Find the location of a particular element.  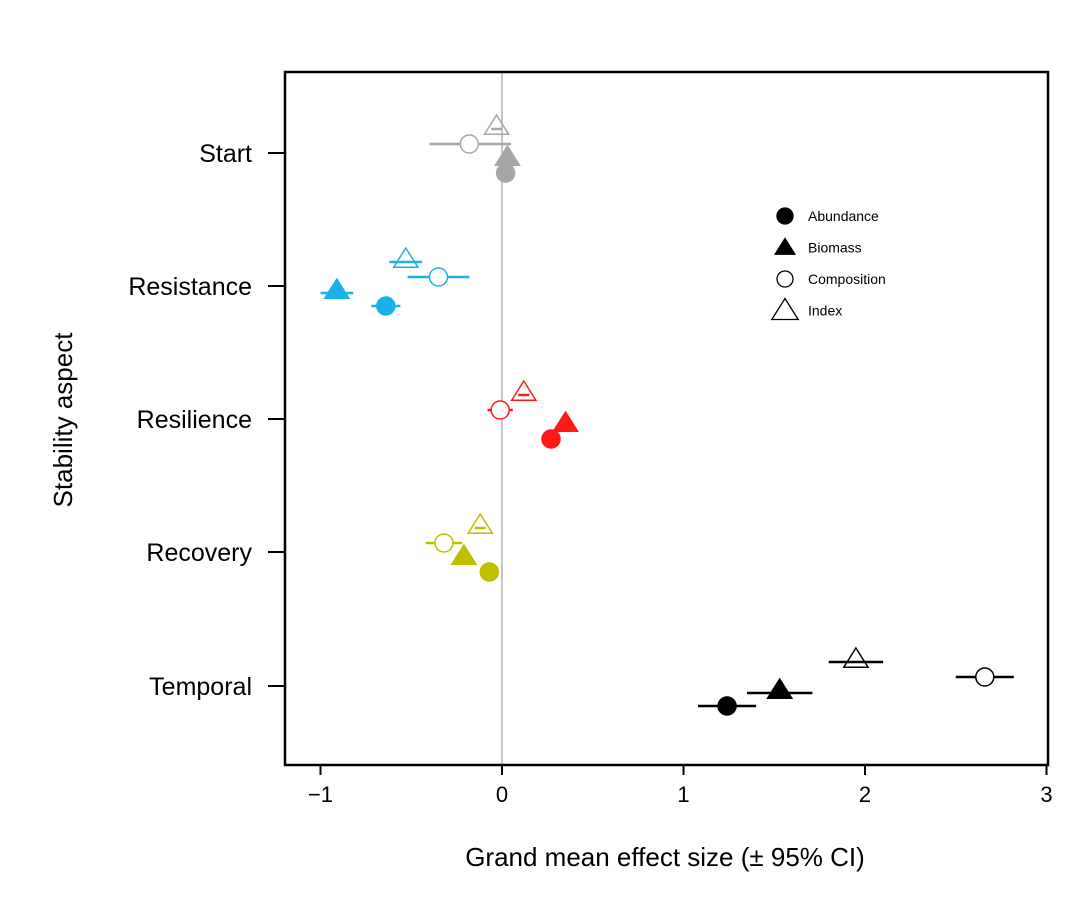

category-label-temporal: Temporal is located at coordinates (200, 687).